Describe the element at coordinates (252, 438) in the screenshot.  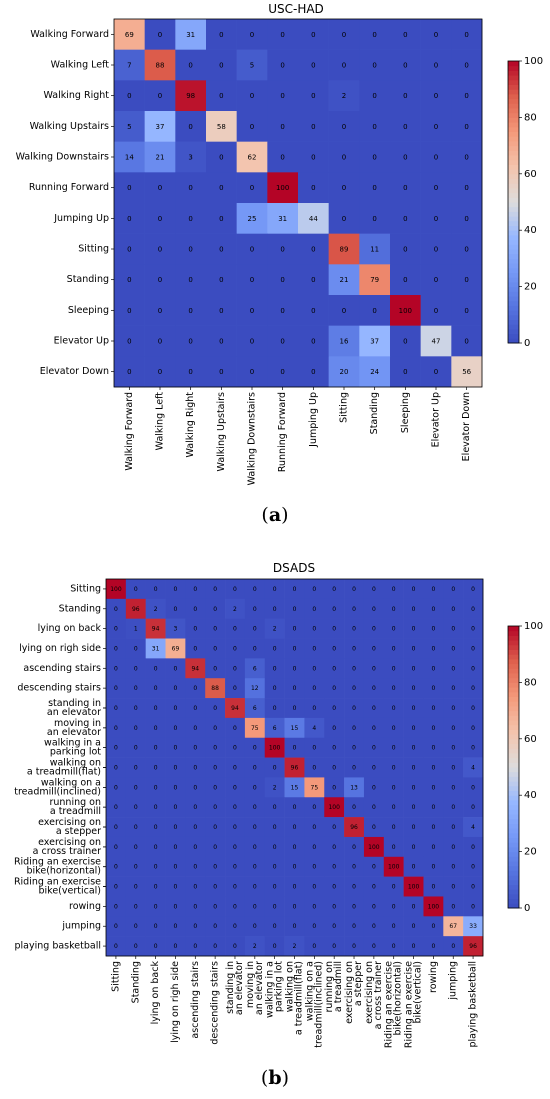
I see `x-tick-label: Walking Downstairs` at that location.